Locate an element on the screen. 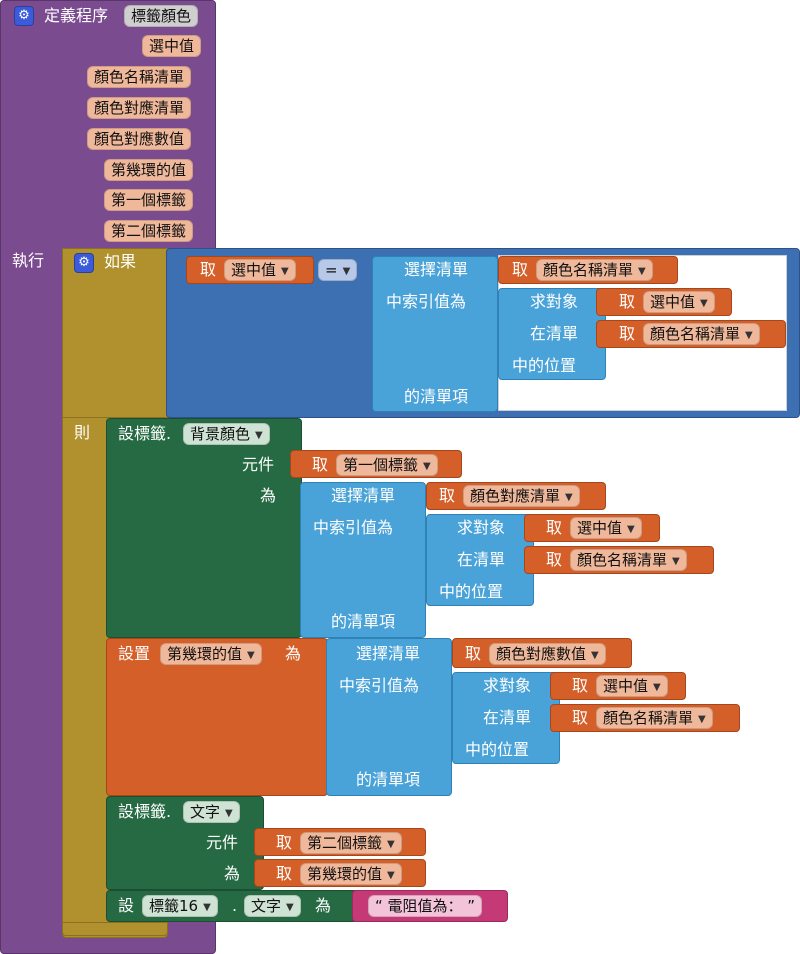 The width and height of the screenshot is (800, 954). param-7: 第二個標籤 is located at coordinates (149, 231).